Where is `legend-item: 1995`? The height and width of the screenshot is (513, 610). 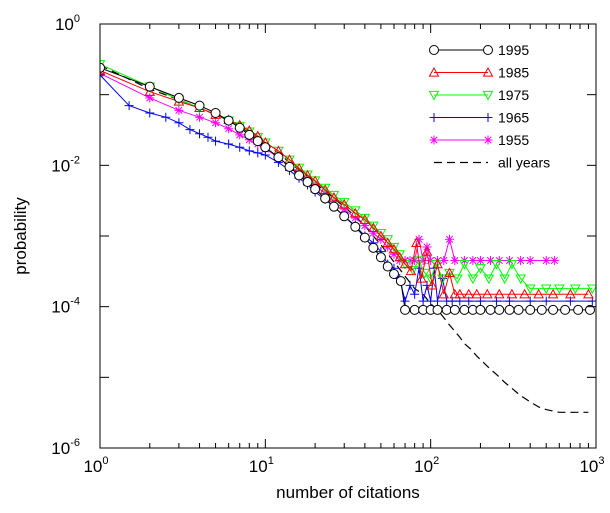
legend-item: 1995 is located at coordinates (480, 50).